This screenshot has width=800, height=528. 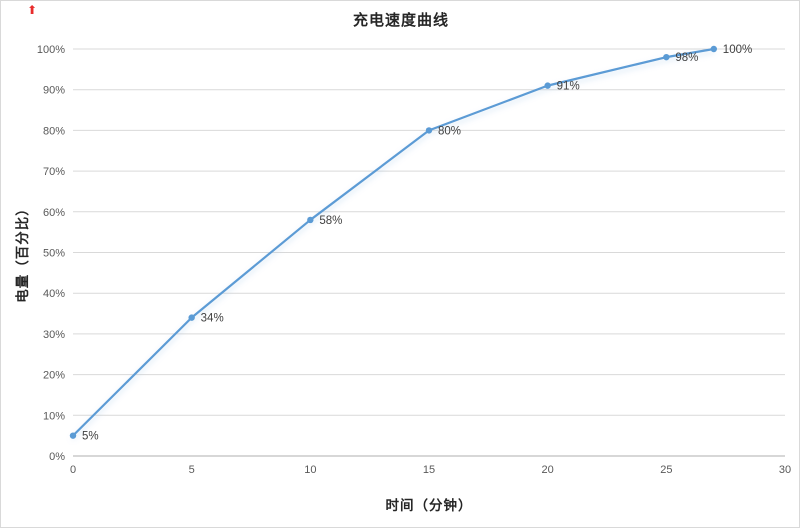 What do you see at coordinates (73, 470) in the screenshot?
I see `x-tick-label: 0` at bounding box center [73, 470].